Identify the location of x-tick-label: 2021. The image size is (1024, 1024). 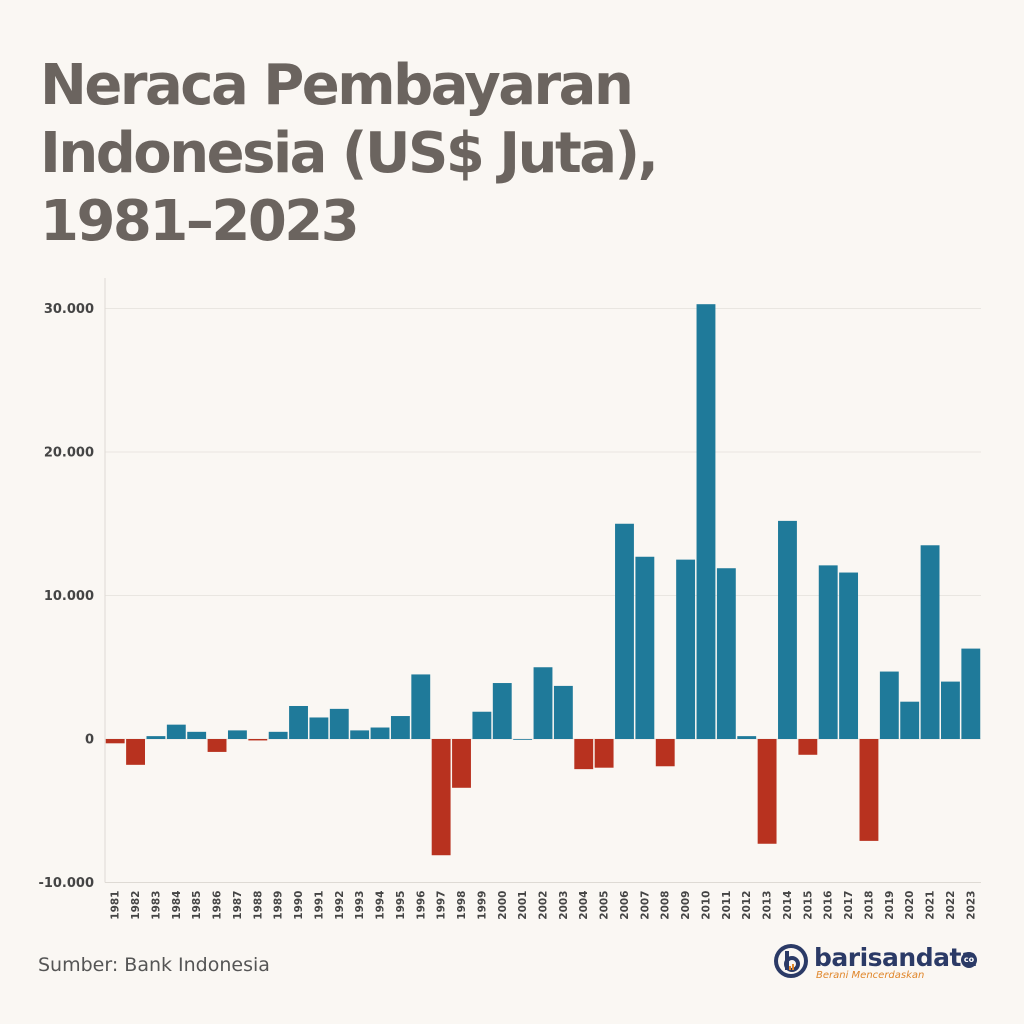
(931, 905).